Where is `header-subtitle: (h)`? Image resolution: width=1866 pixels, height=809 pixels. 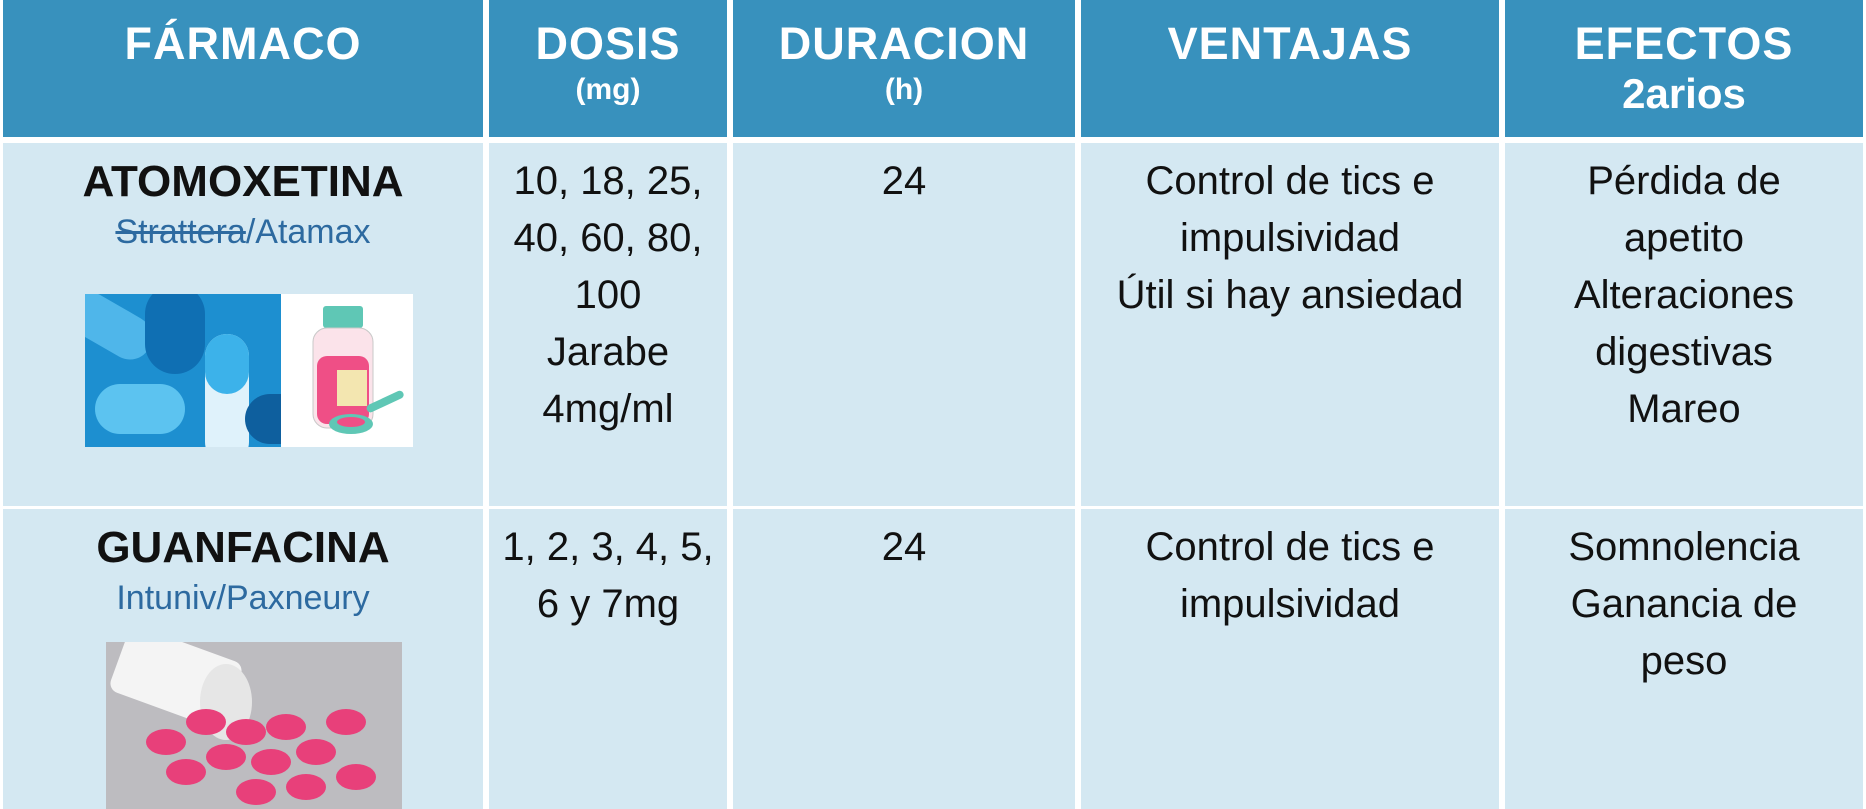 header-subtitle: (h) is located at coordinates (904, 89).